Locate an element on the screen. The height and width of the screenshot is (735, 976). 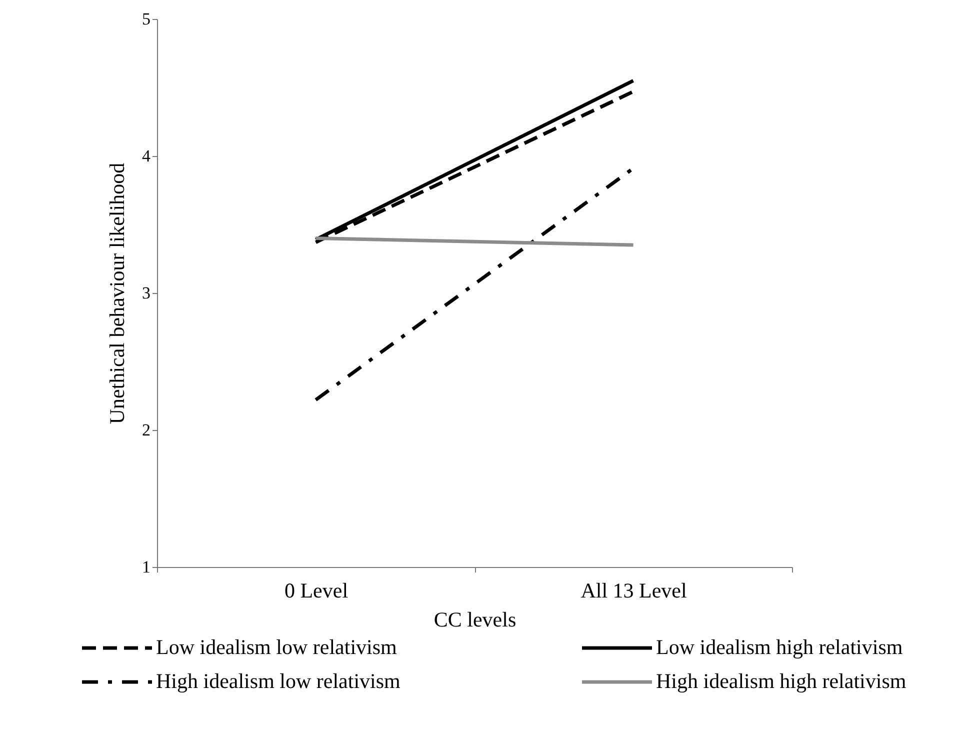
x-axis-title: CC levels is located at coordinates (475, 620).